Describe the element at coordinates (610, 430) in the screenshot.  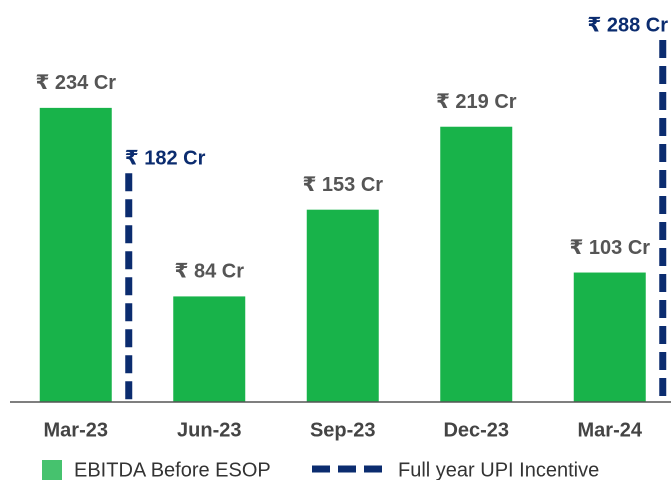
I see `x-tick-label: Mar-24` at that location.